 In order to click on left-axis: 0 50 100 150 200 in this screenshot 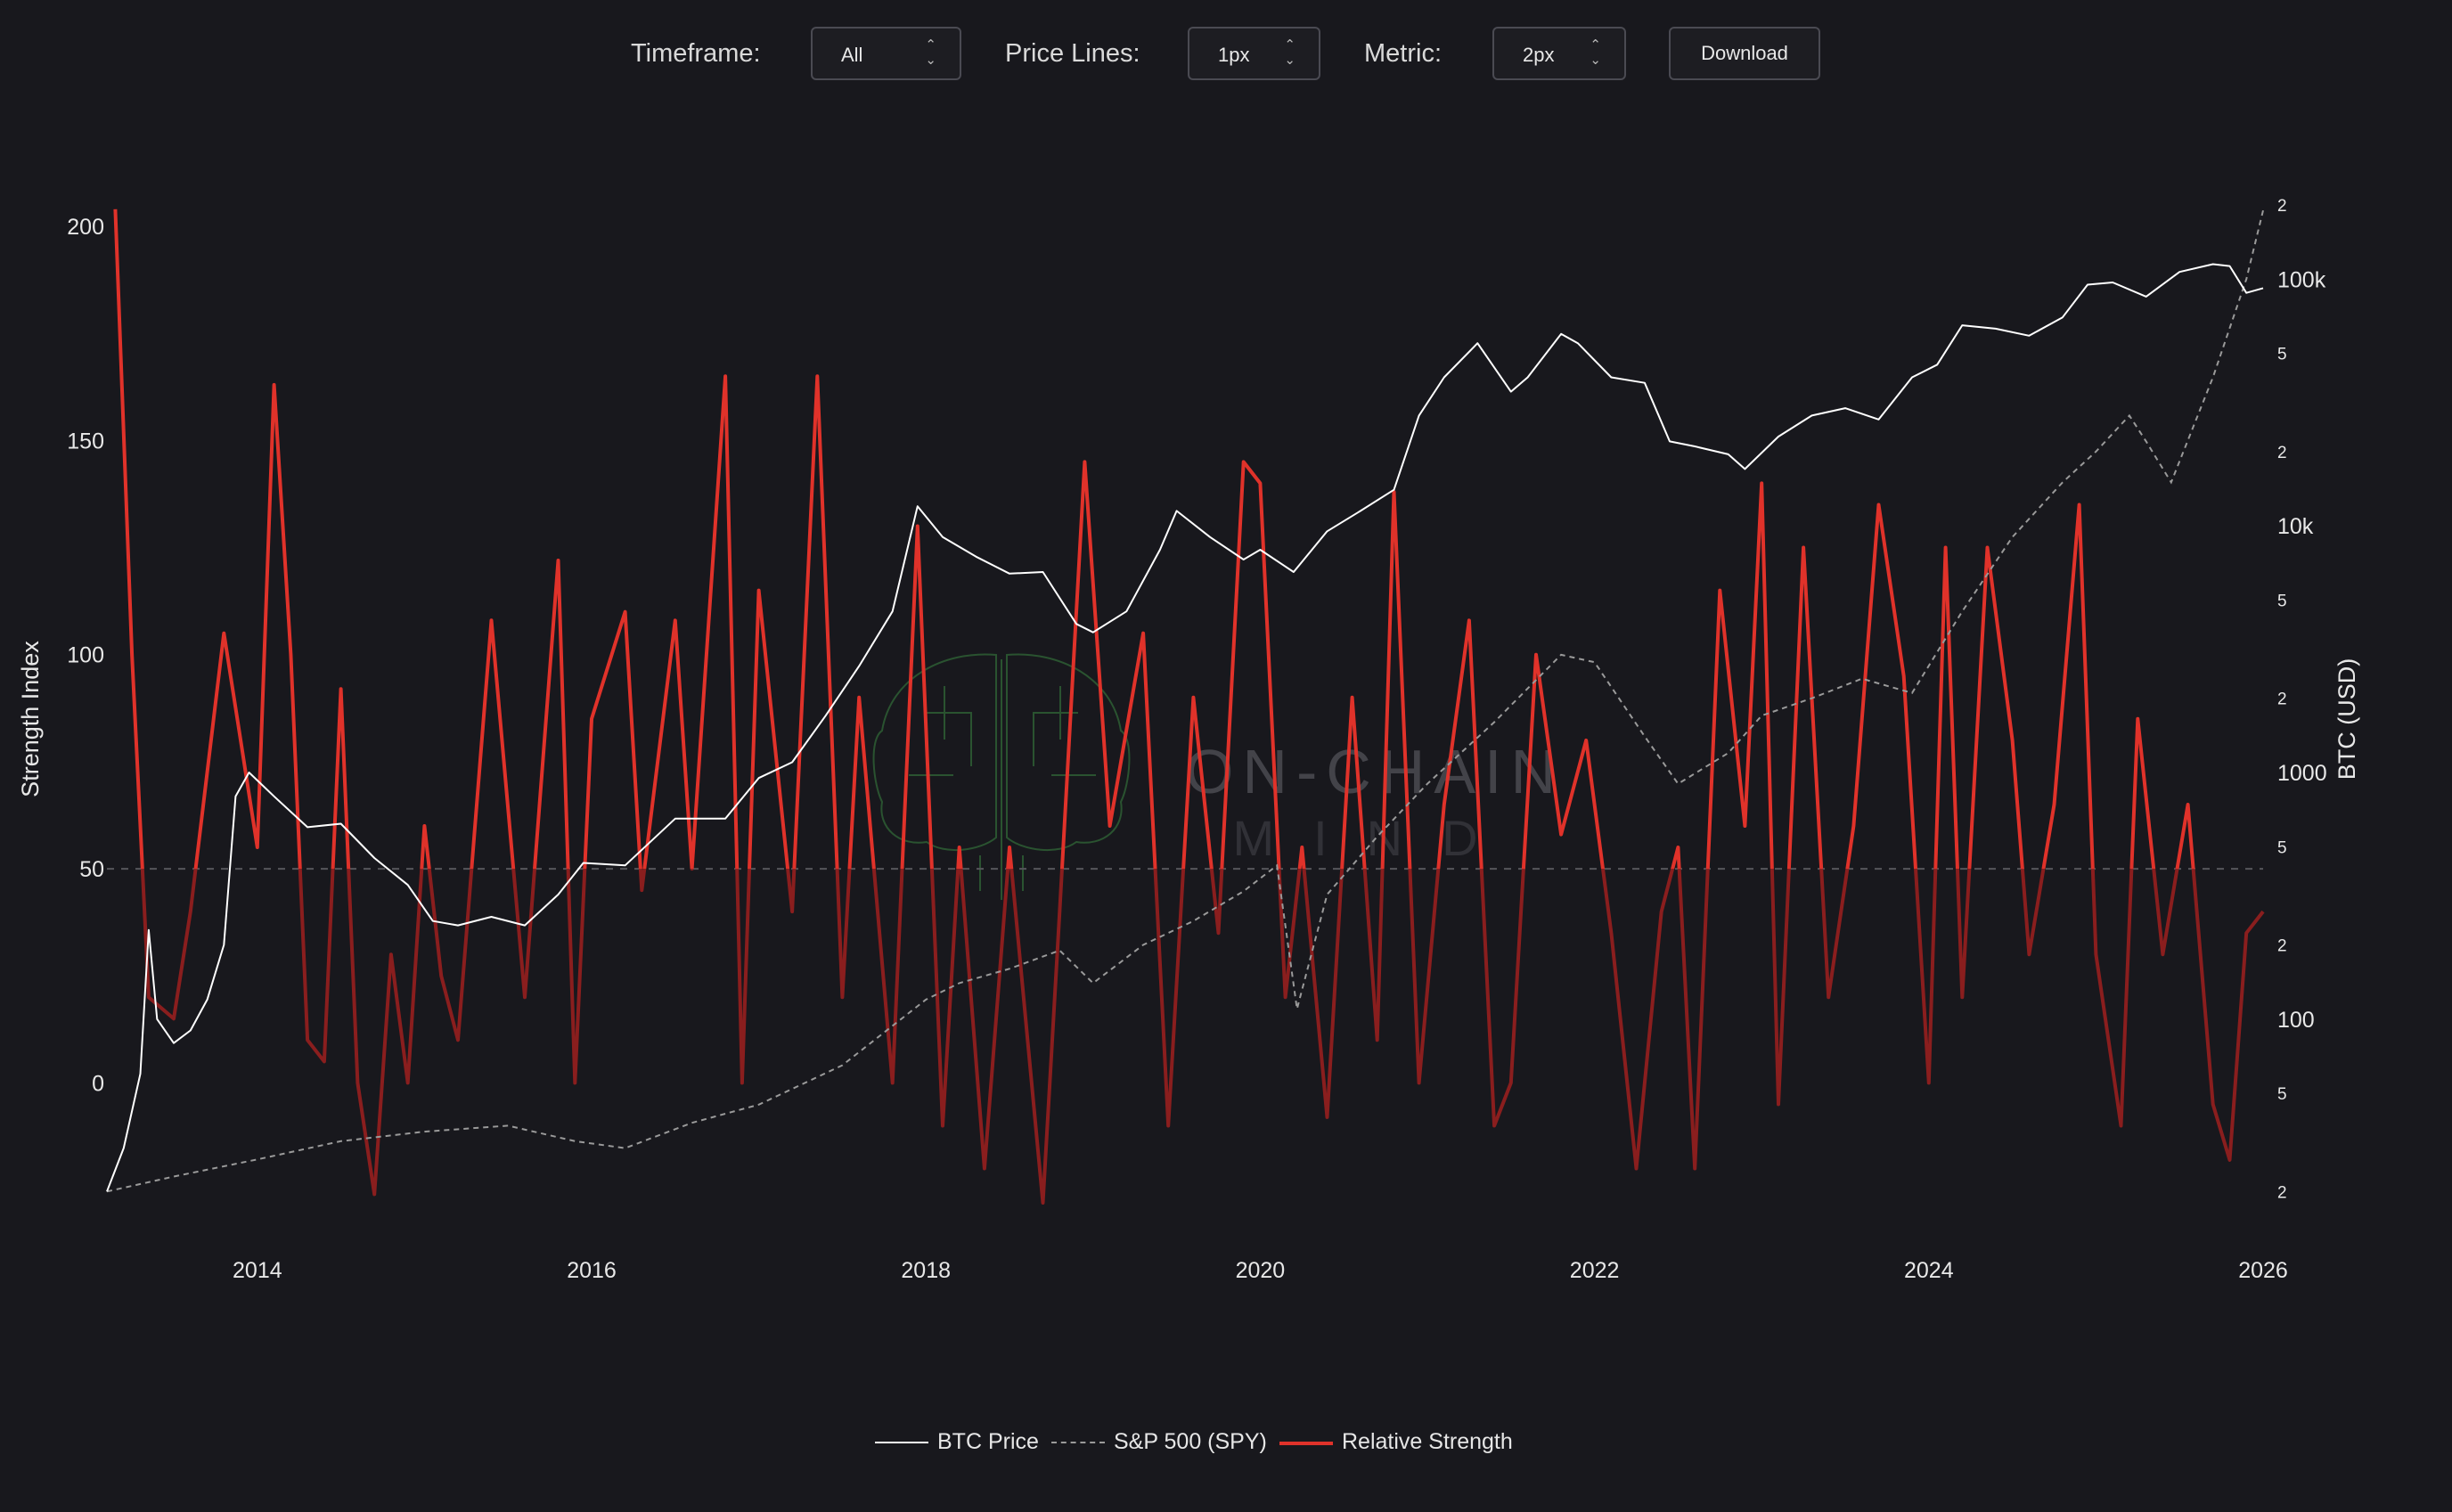, I will do `click(86, 656)`.